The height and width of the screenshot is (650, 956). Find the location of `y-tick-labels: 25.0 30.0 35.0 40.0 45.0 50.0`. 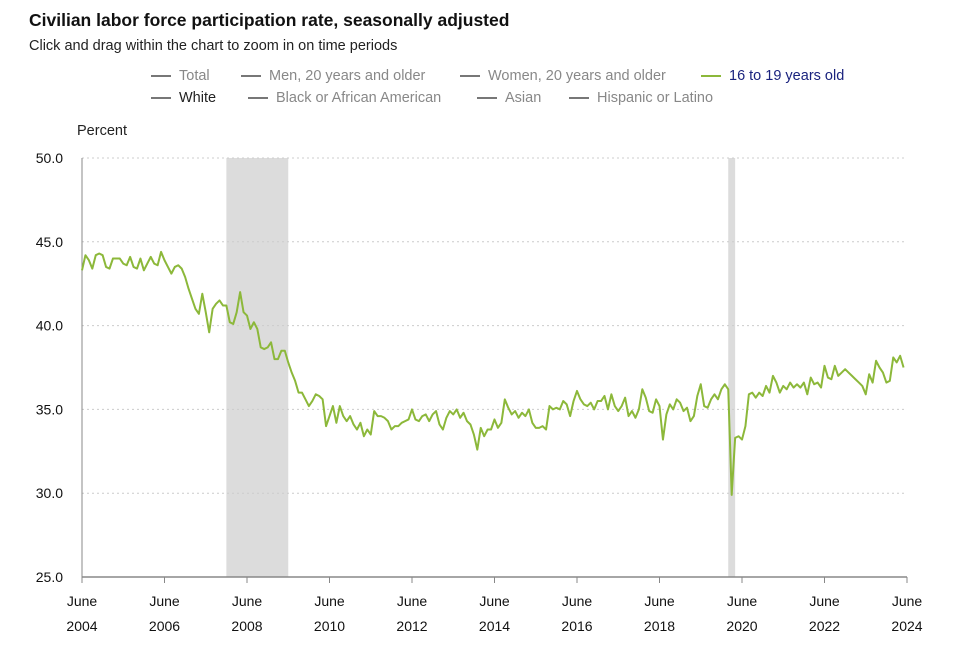

y-tick-labels: 25.0 30.0 35.0 40.0 45.0 50.0 is located at coordinates (49, 367).